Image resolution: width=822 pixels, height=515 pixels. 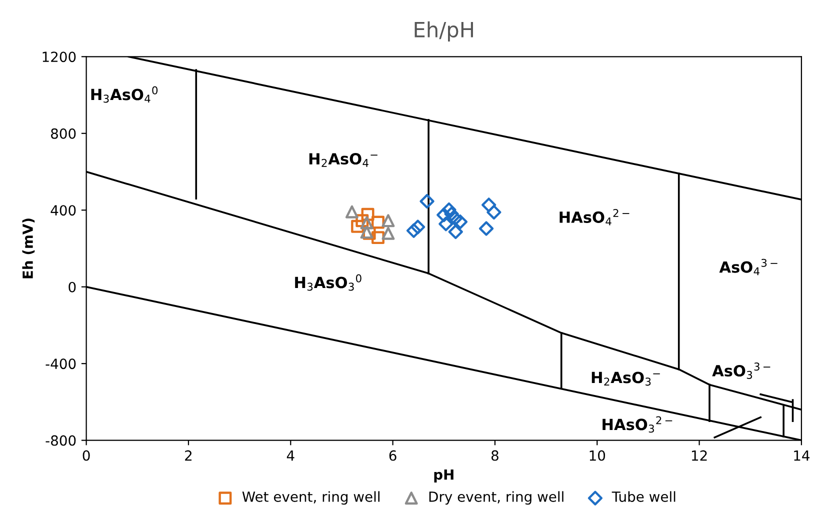 I want to click on annotation: H$_{3}$AsO$_{3}$$^{0}$, so click(x=328, y=282).